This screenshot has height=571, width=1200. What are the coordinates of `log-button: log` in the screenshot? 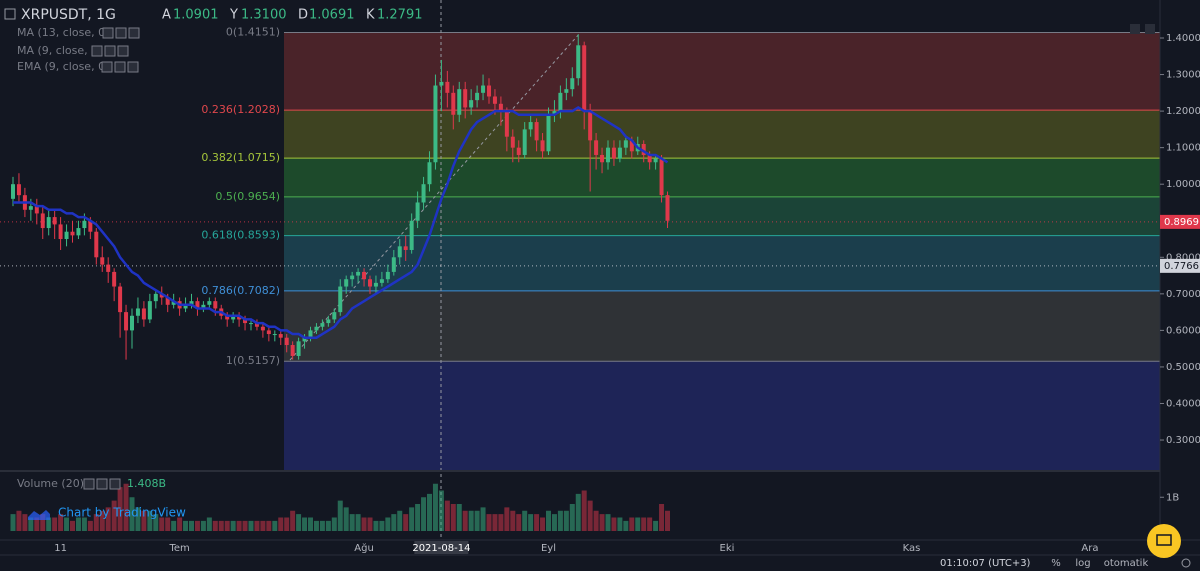 It's located at (1082, 563).